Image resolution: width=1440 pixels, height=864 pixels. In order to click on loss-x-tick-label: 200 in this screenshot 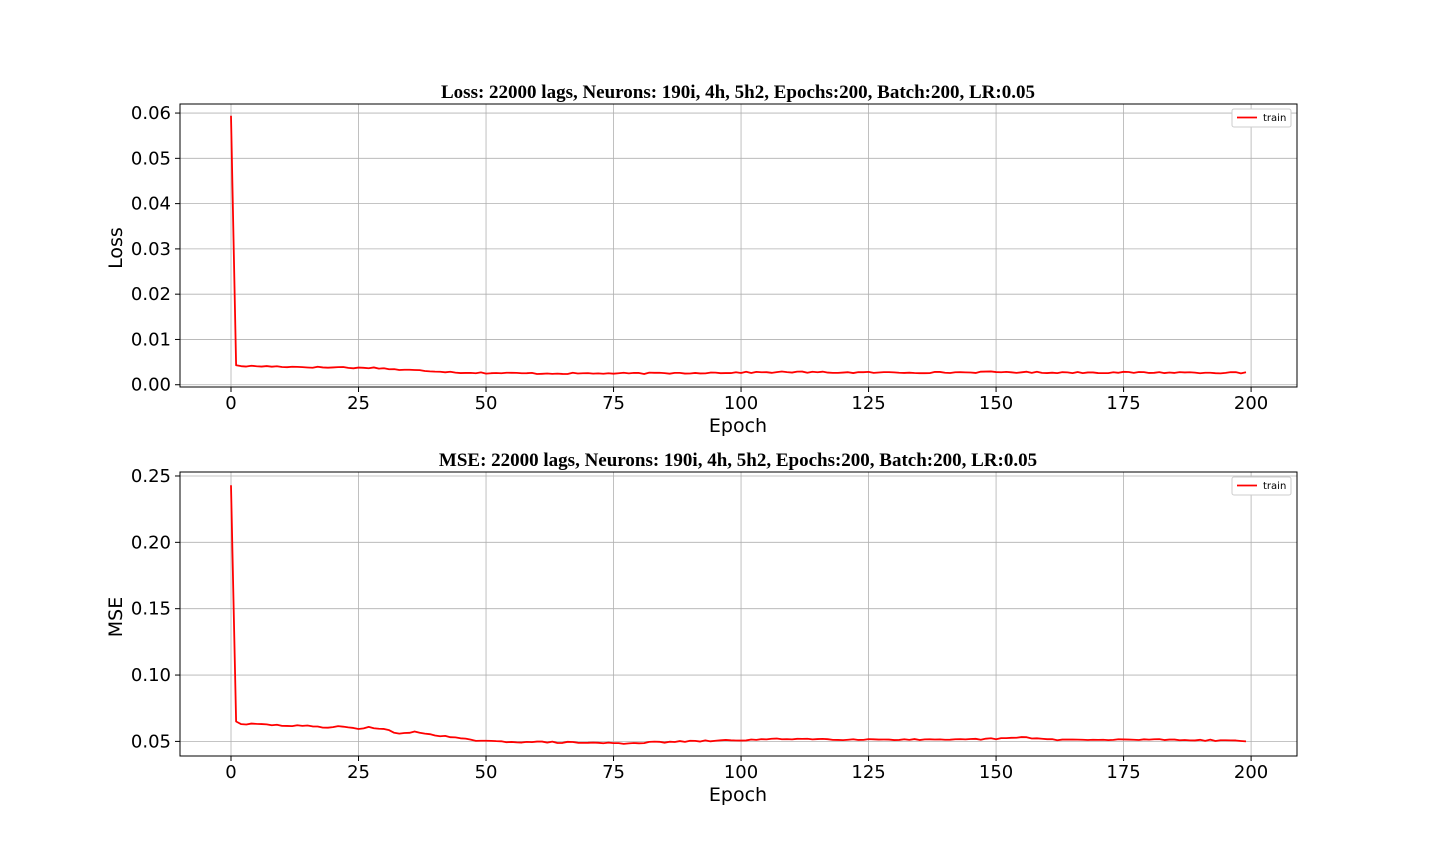, I will do `click(1251, 403)`.